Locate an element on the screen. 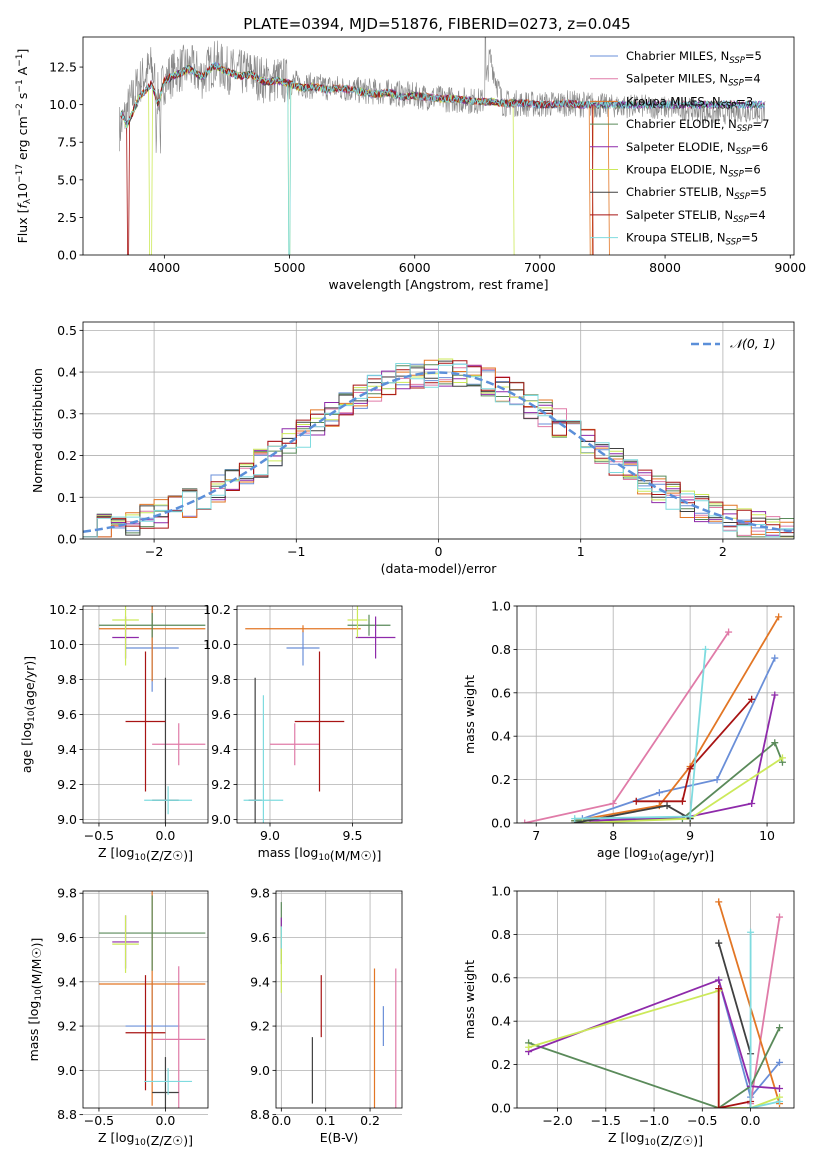 This screenshot has height=1170, width=819. x-tick-label: 0 is located at coordinates (439, 551).